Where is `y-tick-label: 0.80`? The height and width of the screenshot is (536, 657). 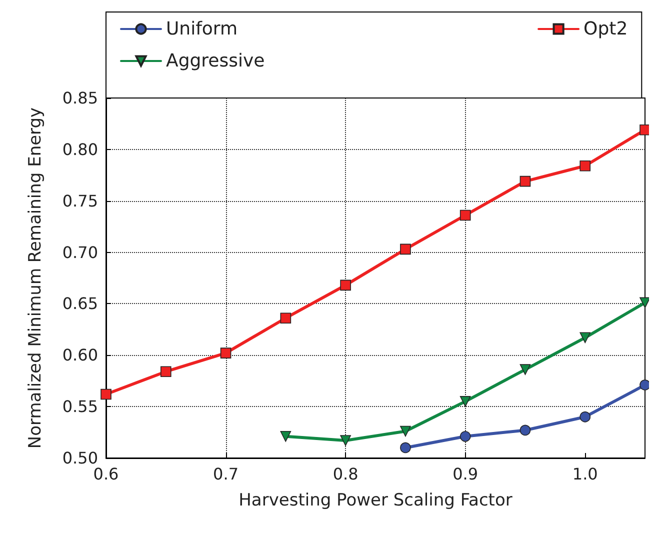
y-tick-label: 0.80 is located at coordinates (80, 149).